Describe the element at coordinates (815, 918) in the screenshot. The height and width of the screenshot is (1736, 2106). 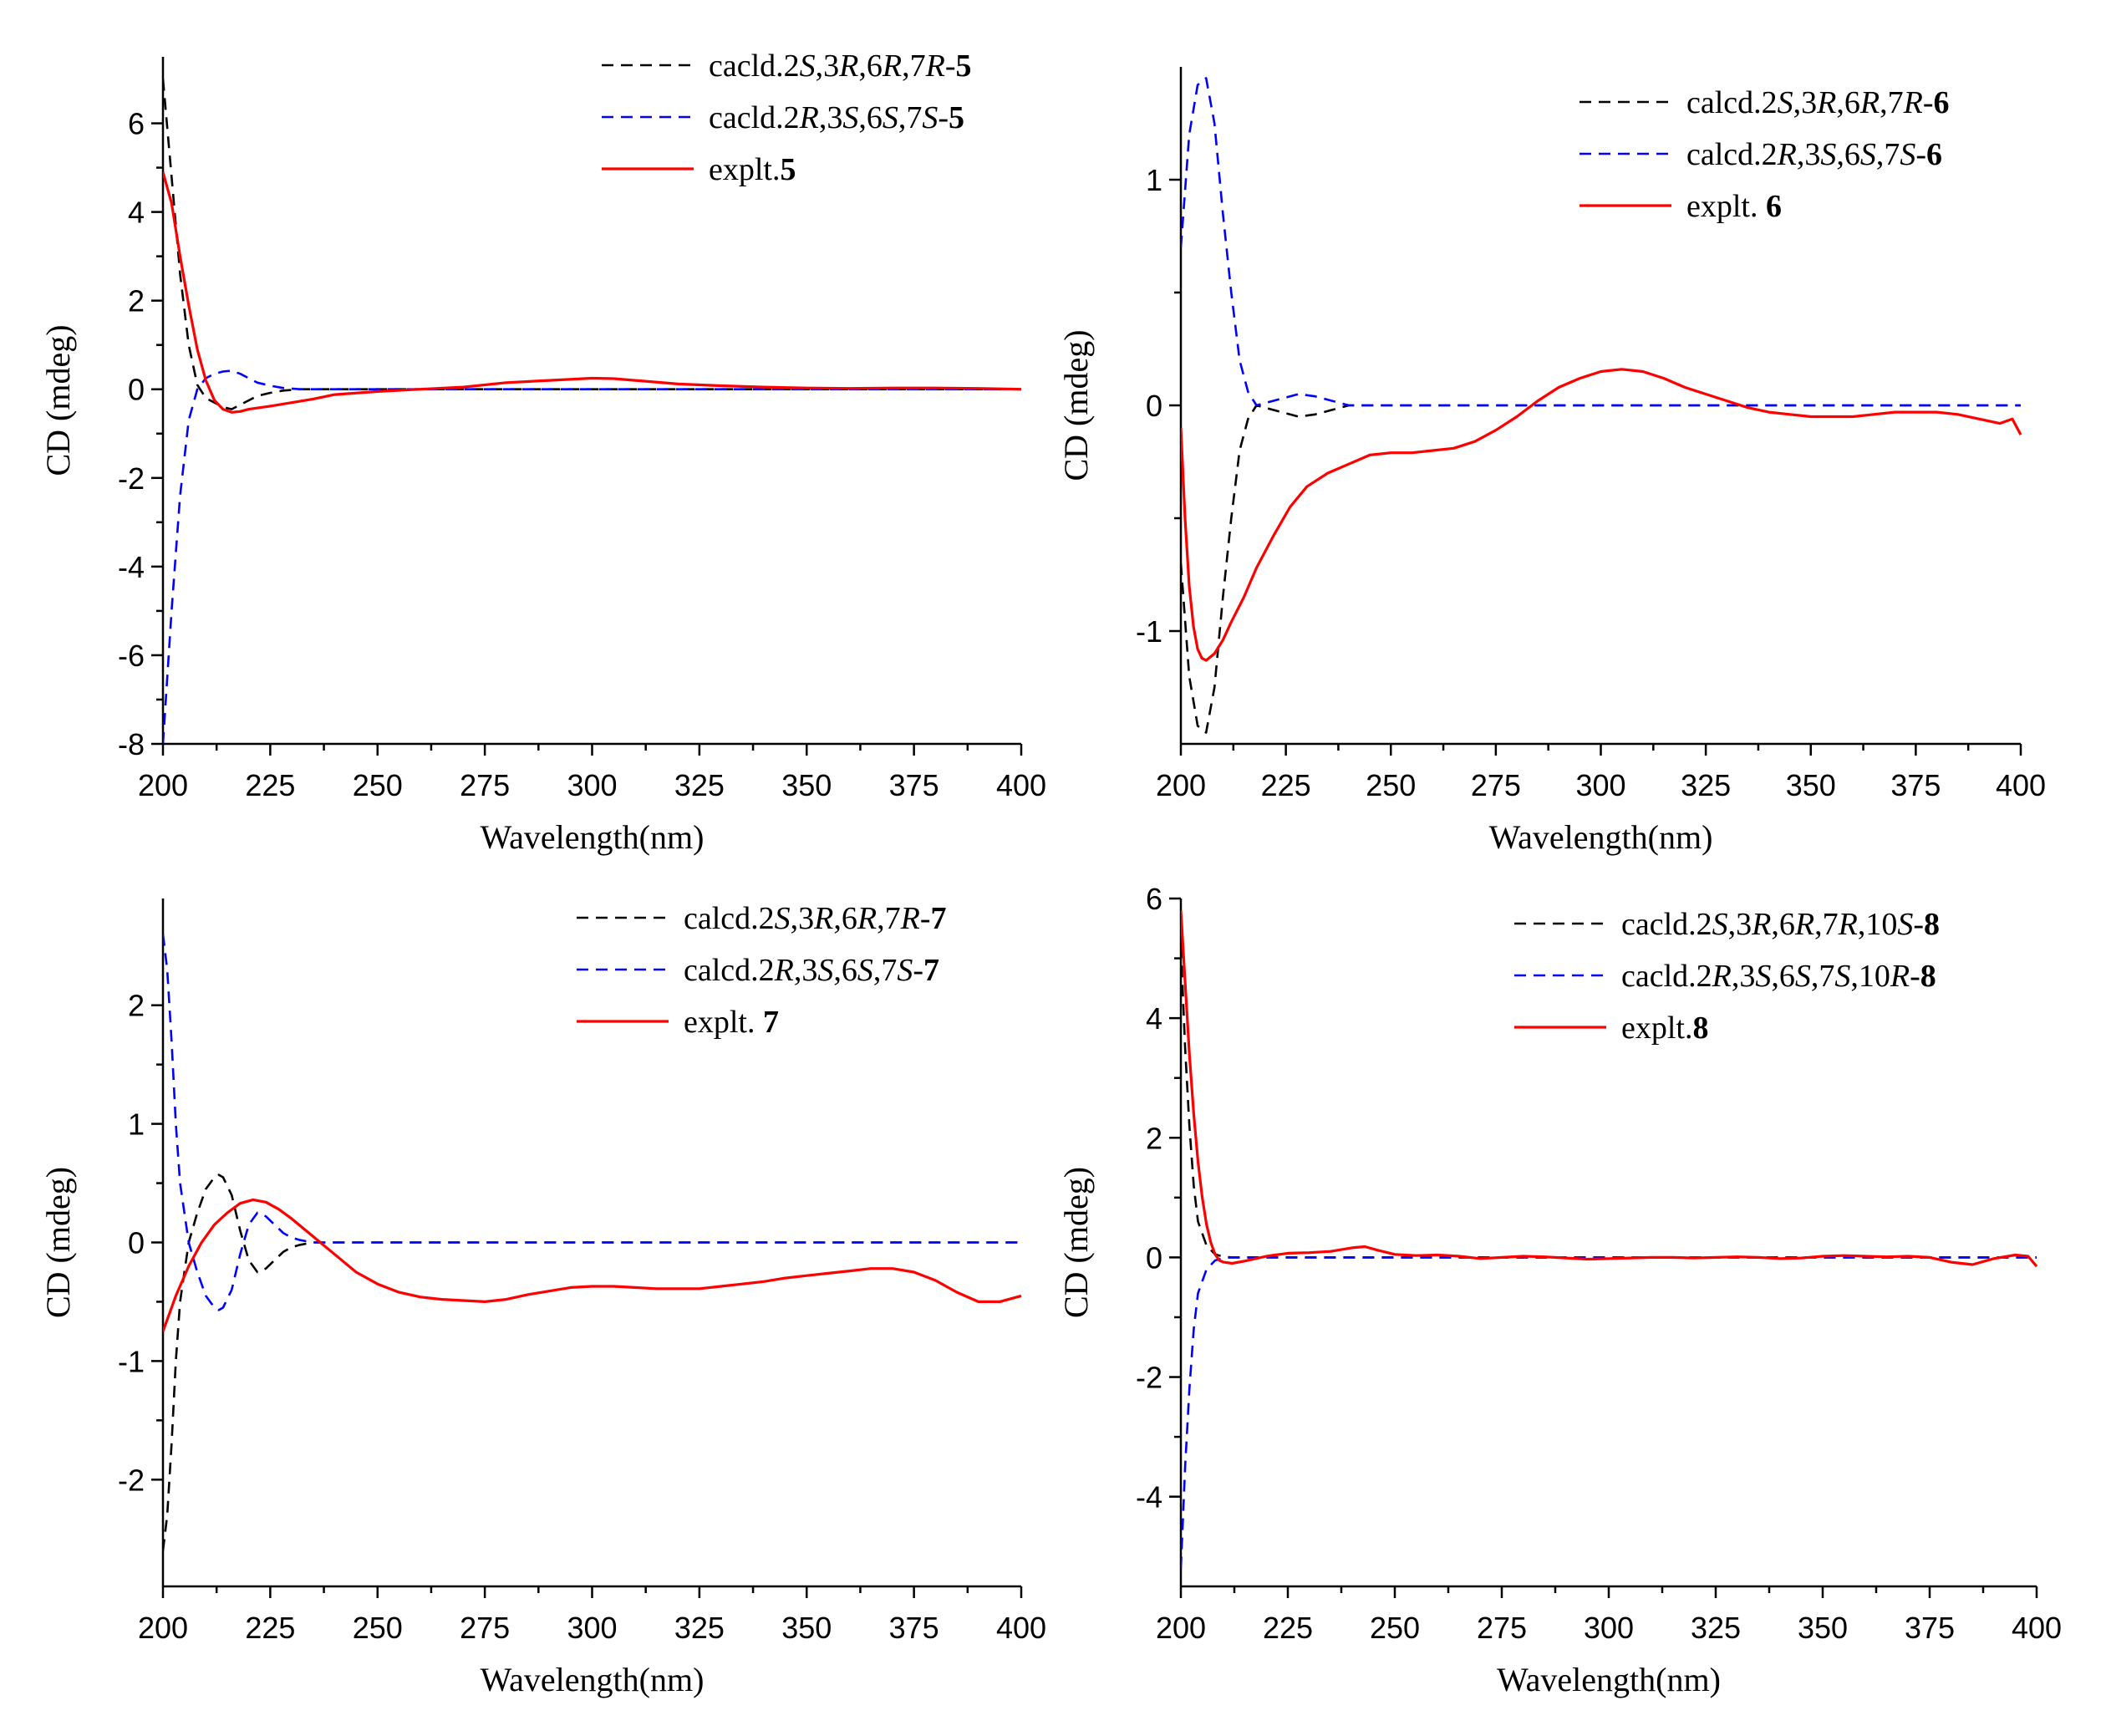
I see `legend-label-1: calcd.2S,3R,6R,7R-7` at that location.